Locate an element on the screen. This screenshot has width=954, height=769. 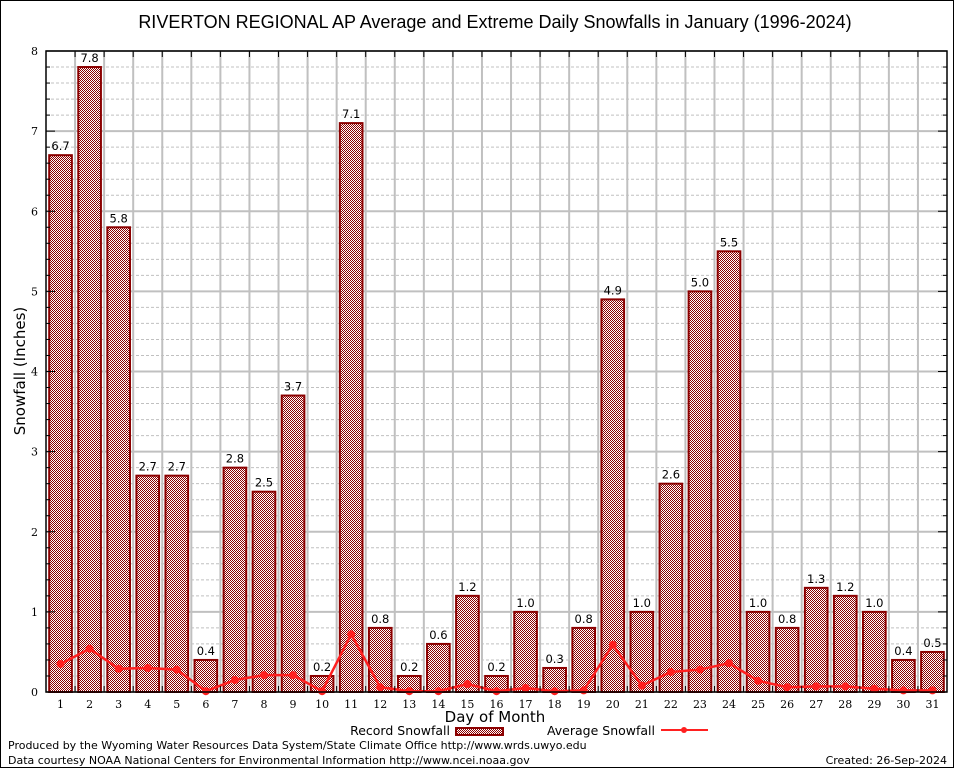
x-tick-label: 3 is located at coordinates (118, 704).